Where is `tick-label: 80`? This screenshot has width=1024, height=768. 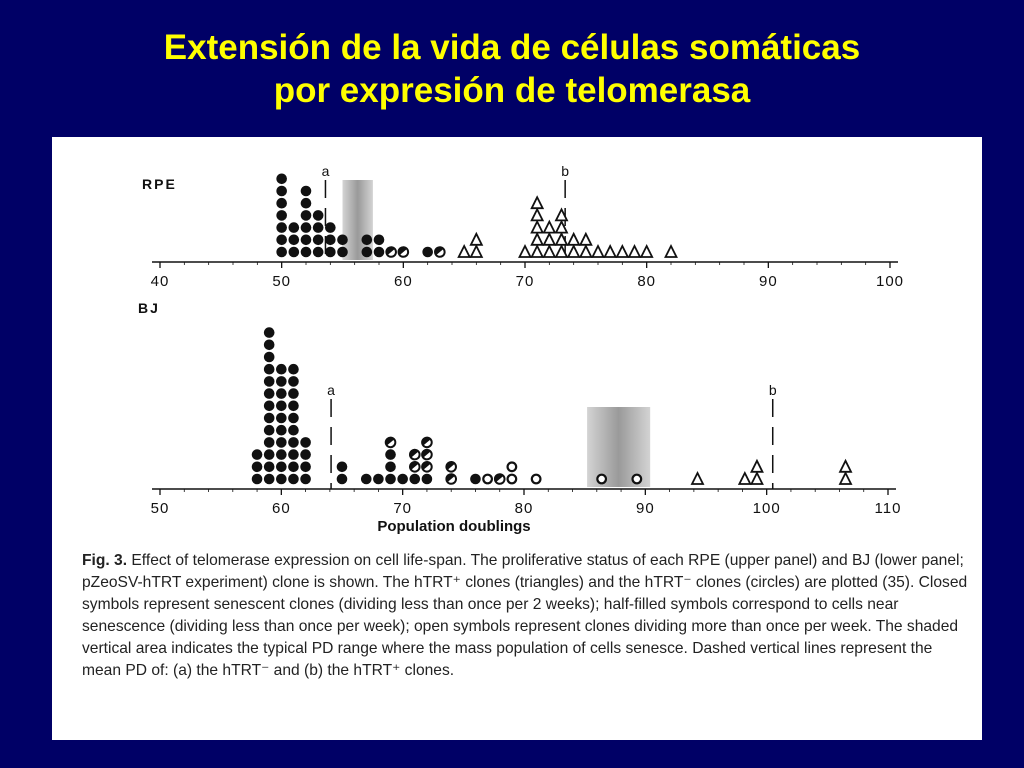
tick-label: 80 is located at coordinates (524, 508).